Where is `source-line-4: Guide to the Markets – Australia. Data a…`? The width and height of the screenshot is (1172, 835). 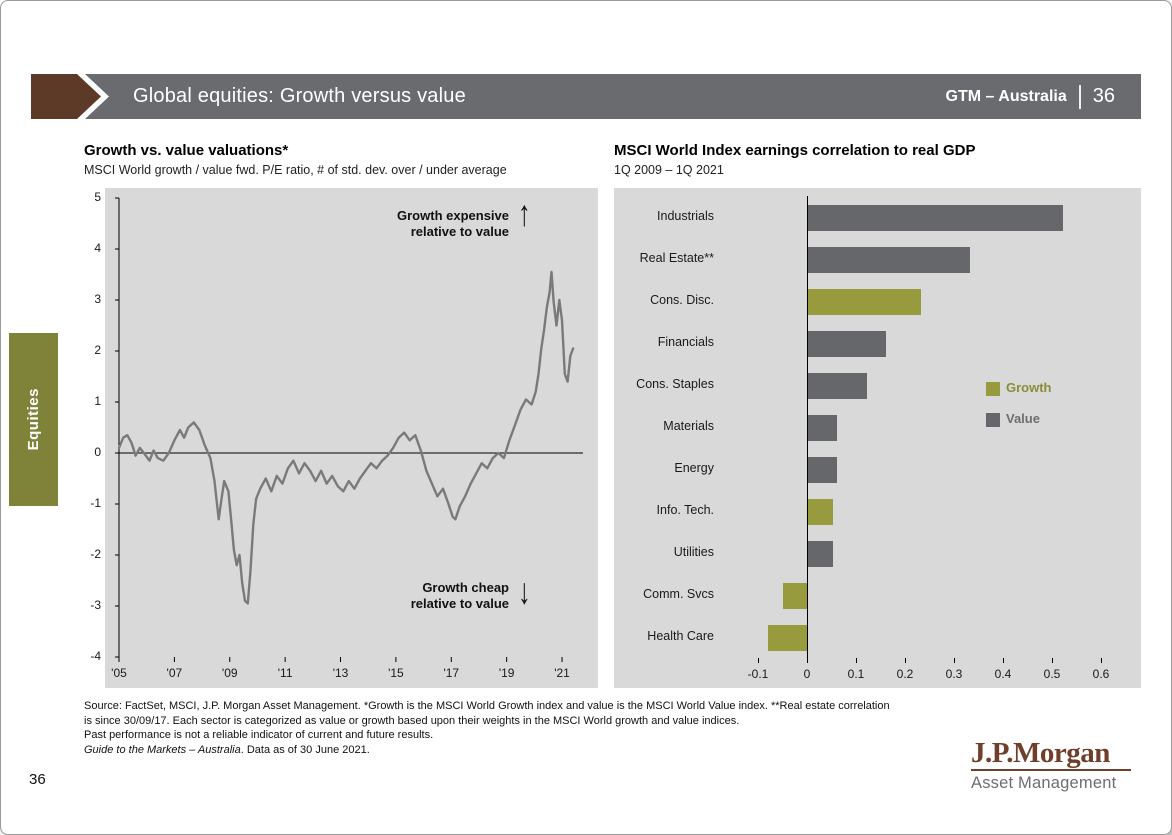 source-line-4: Guide to the Markets – Australia. Data a… is located at coordinates (574, 750).